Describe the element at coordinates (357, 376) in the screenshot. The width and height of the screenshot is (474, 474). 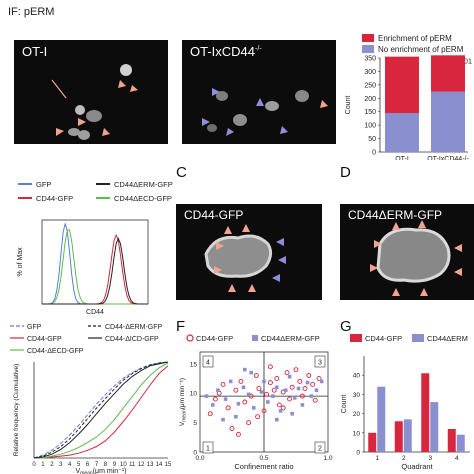
I see `q-y-tick-label: 40` at that location.